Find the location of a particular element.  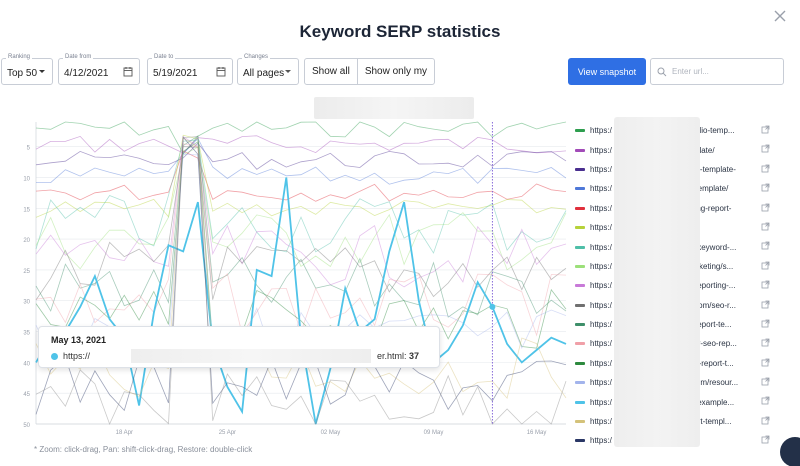

ranking-select: Ranking Top 50 is located at coordinates (27, 69).